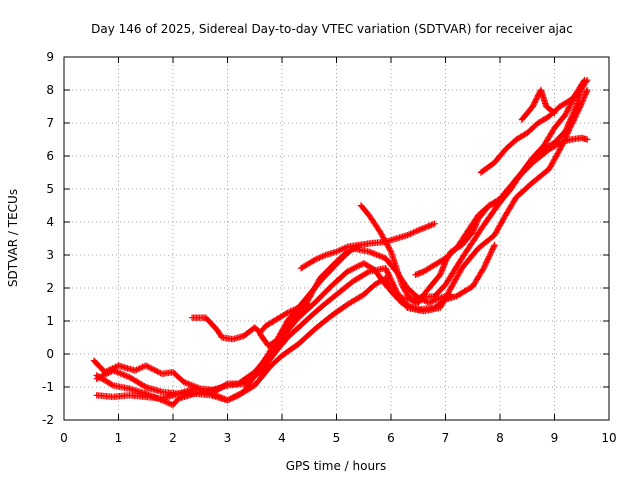  What do you see at coordinates (500, 438) in the screenshot?
I see `x-tick-label: 8` at bounding box center [500, 438].